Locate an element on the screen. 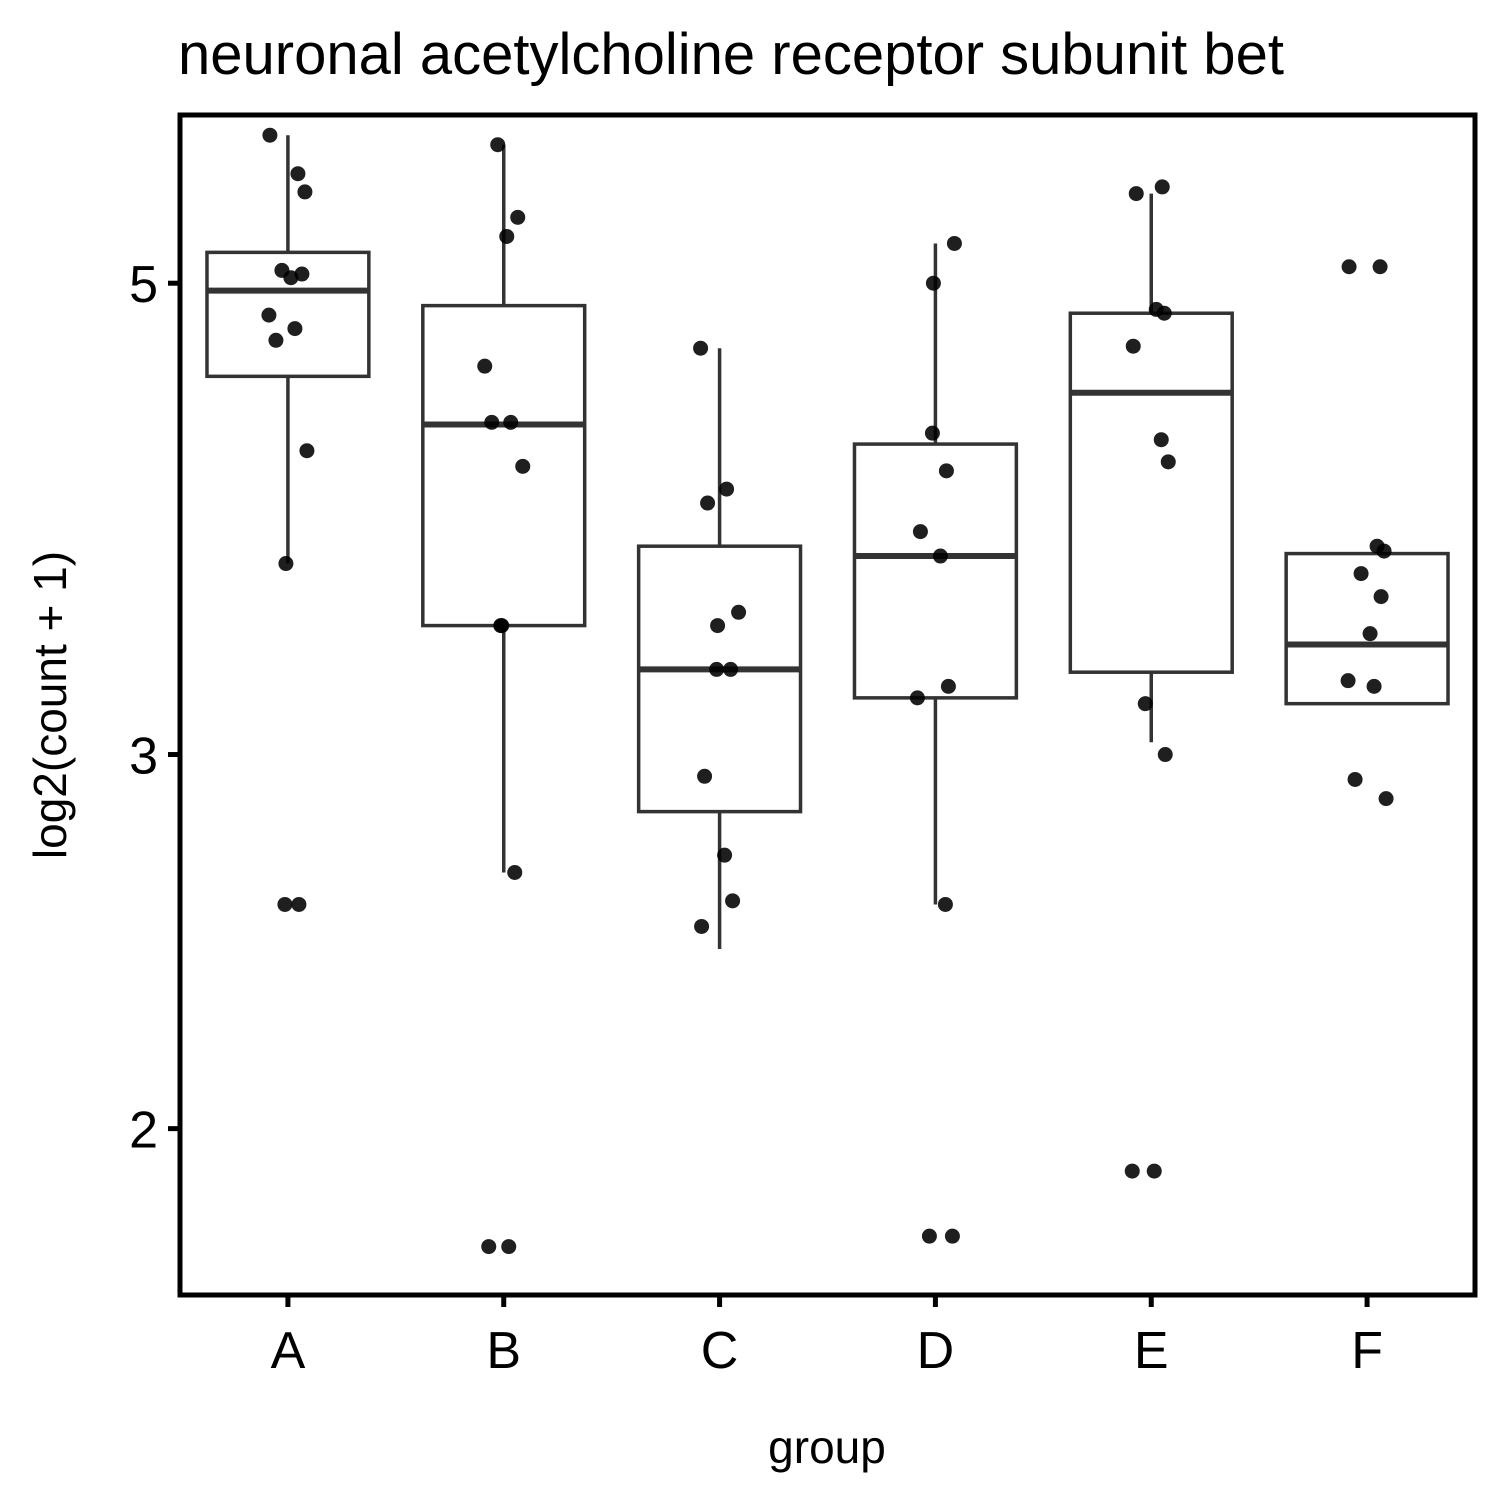 This screenshot has width=1500, height=1500. y-tick-label-5: 5 is located at coordinates (143, 285).